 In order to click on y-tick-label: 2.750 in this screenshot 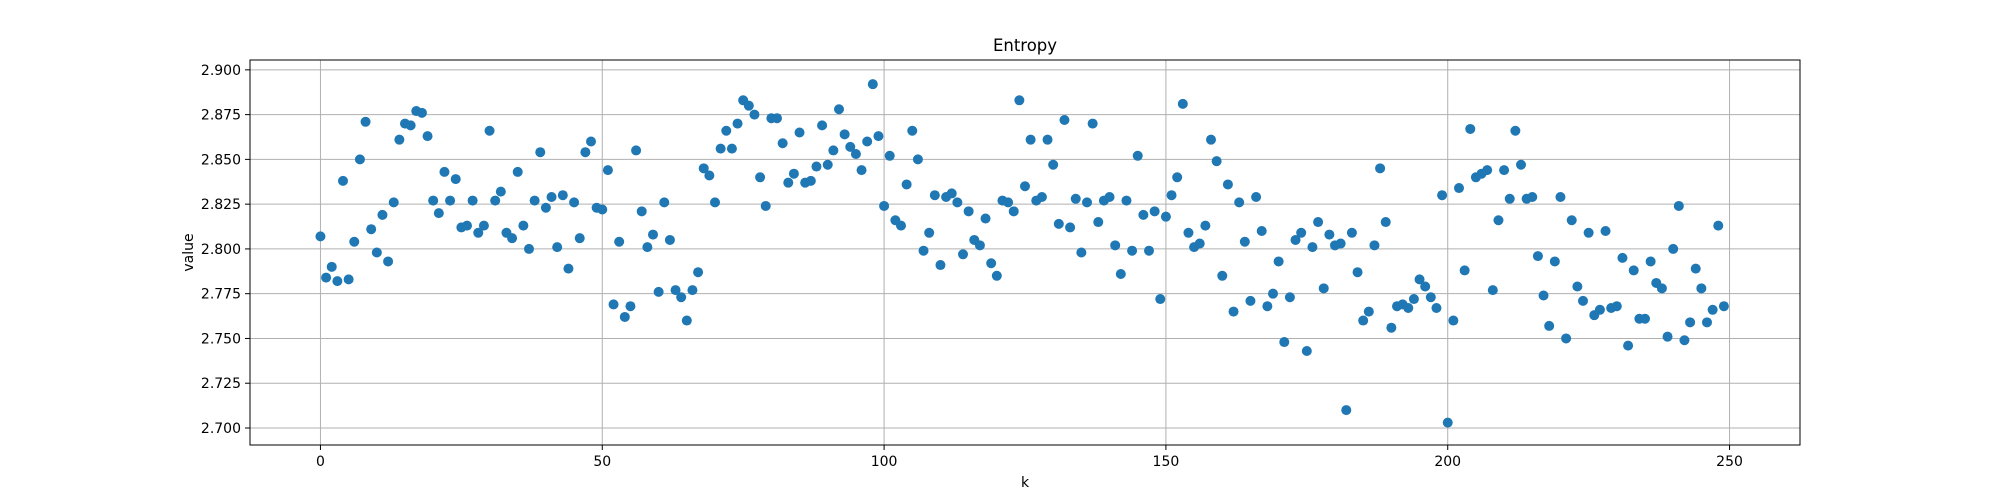, I will do `click(221, 339)`.